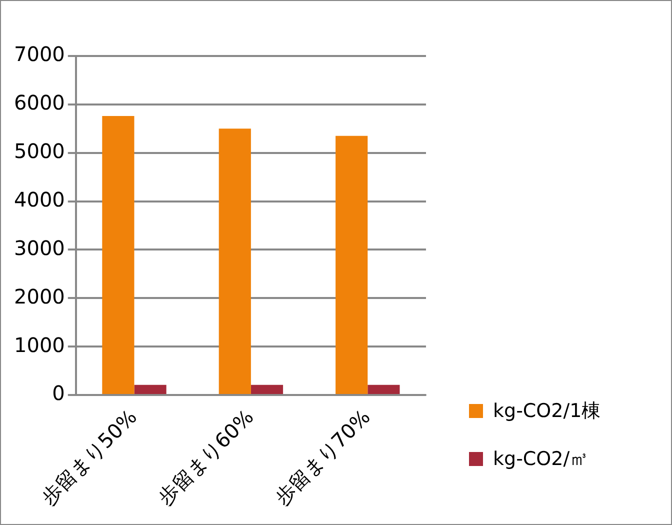  Describe the element at coordinates (39, 151) in the screenshot. I see `y-tick-label: 5000` at that location.